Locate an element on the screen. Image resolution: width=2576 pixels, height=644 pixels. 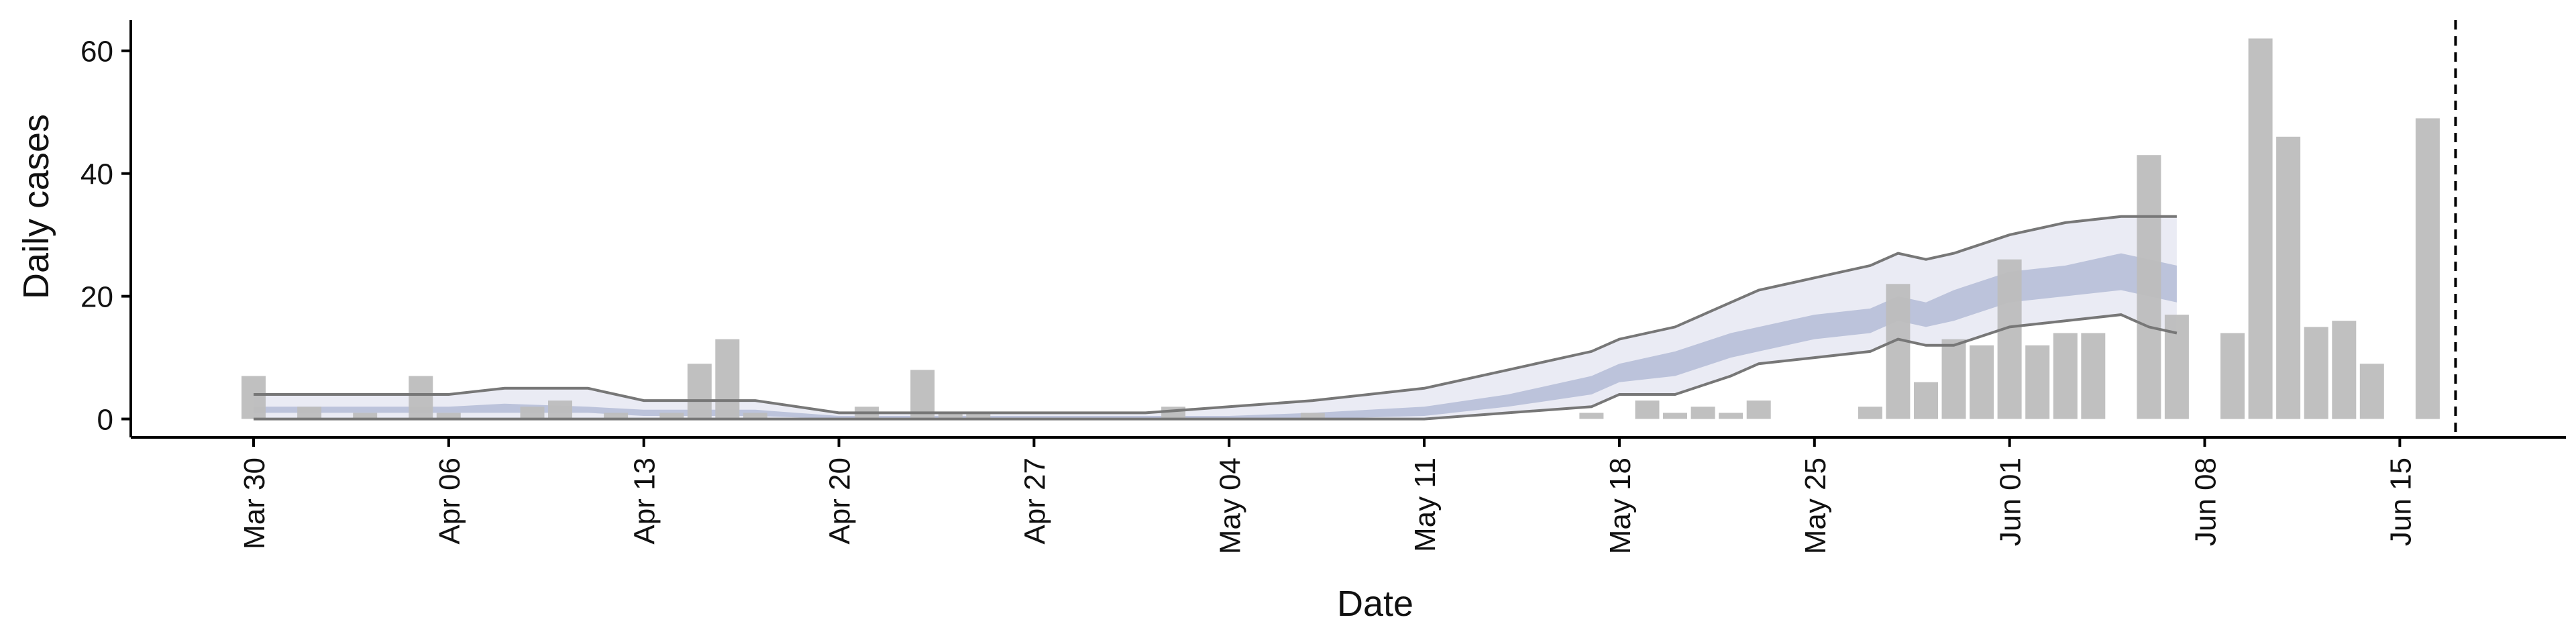
x-tick-label: May 18 is located at coordinates (1620, 506).